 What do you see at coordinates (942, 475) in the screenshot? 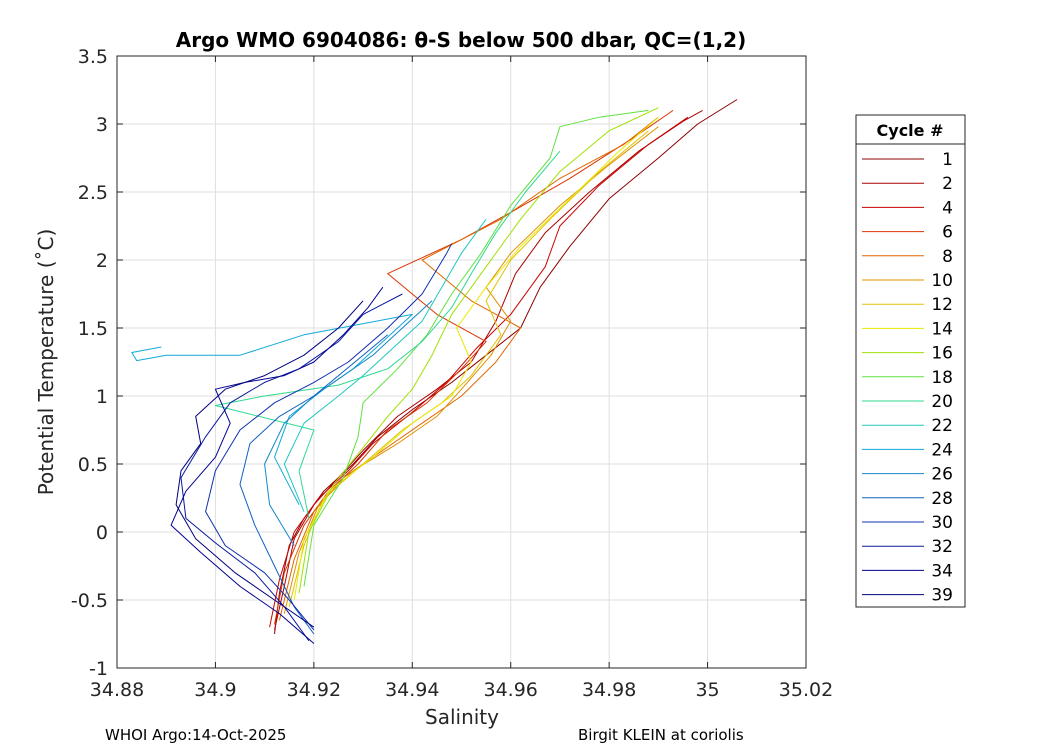
I see `legend-label-cycle-26: 26` at bounding box center [942, 475].